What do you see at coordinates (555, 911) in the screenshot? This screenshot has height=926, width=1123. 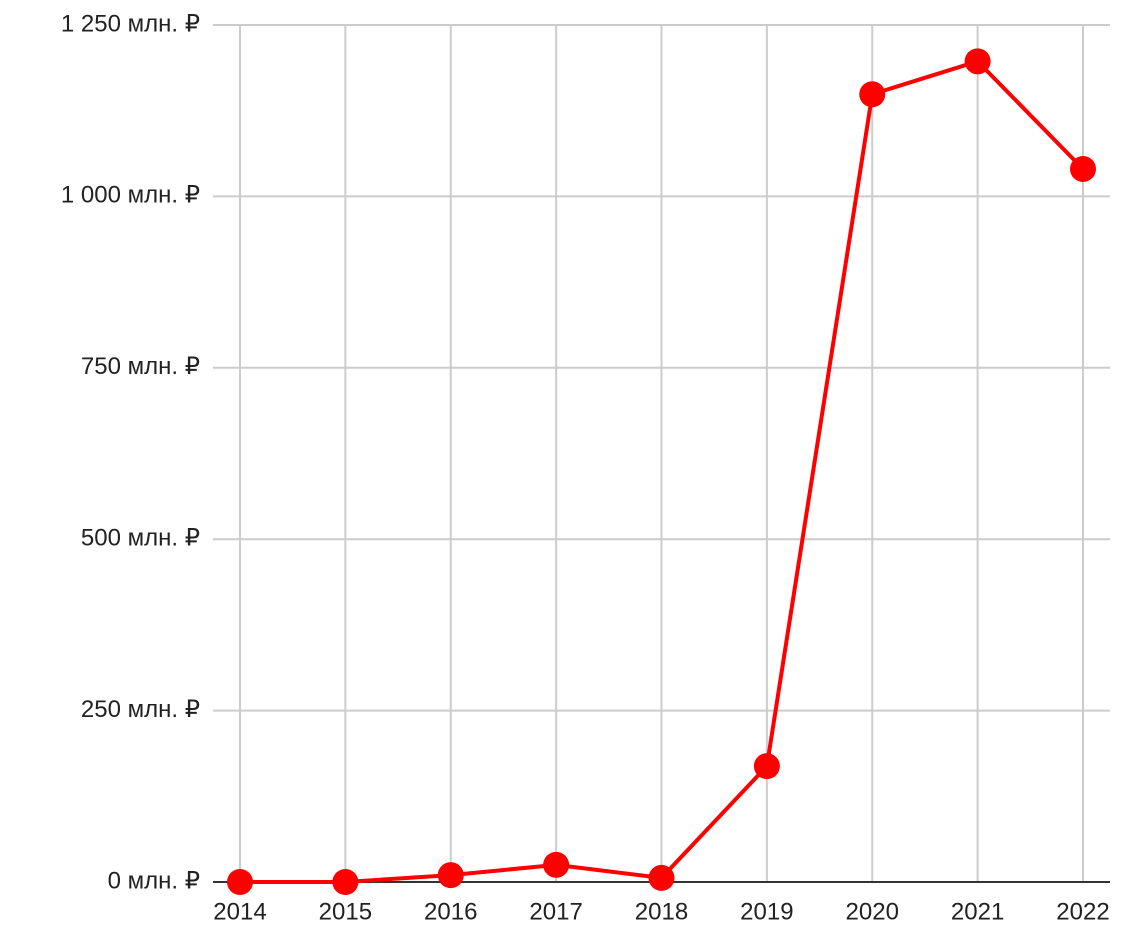 I see `x-tick-label: 2017` at bounding box center [555, 911].